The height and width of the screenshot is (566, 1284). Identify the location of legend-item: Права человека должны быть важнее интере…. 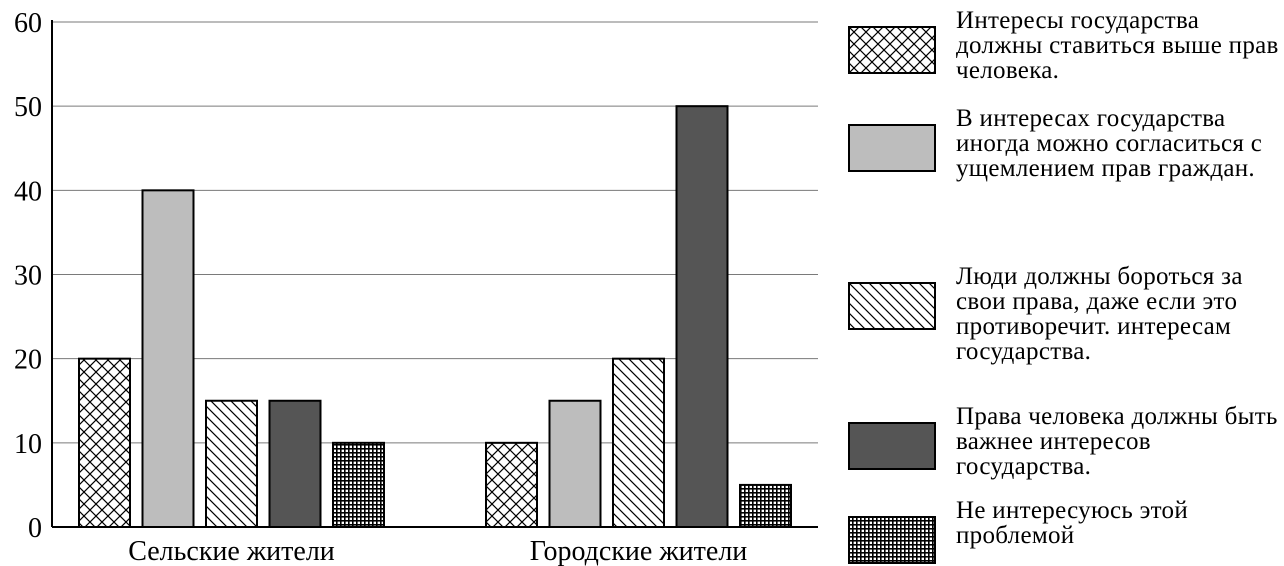
(1066, 441).